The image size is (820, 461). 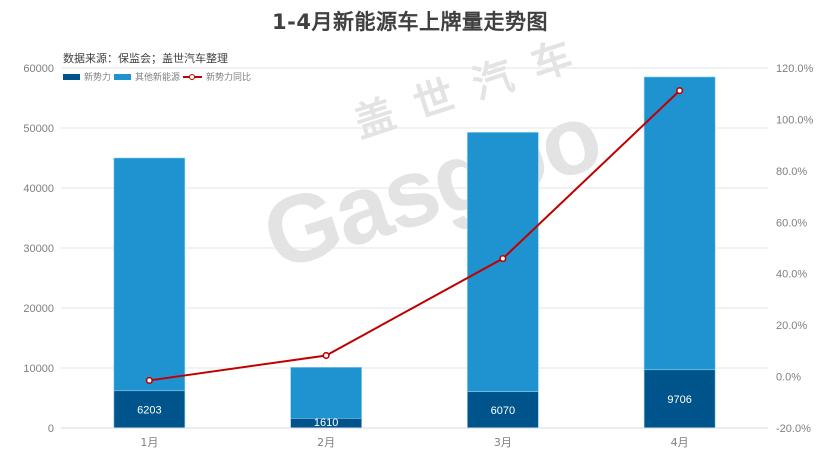 What do you see at coordinates (791, 223) in the screenshot?
I see `y2-axis-tick-label: 60.0%` at bounding box center [791, 223].